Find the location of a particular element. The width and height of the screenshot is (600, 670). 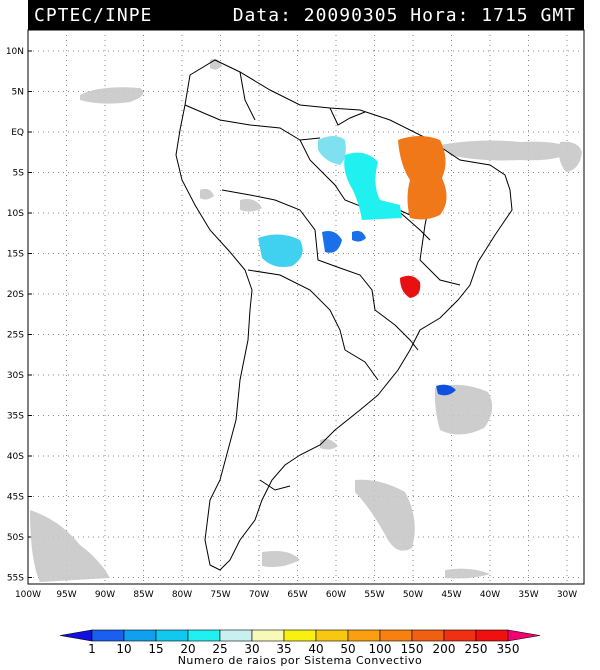

lon-label: 50W is located at coordinates (413, 595).